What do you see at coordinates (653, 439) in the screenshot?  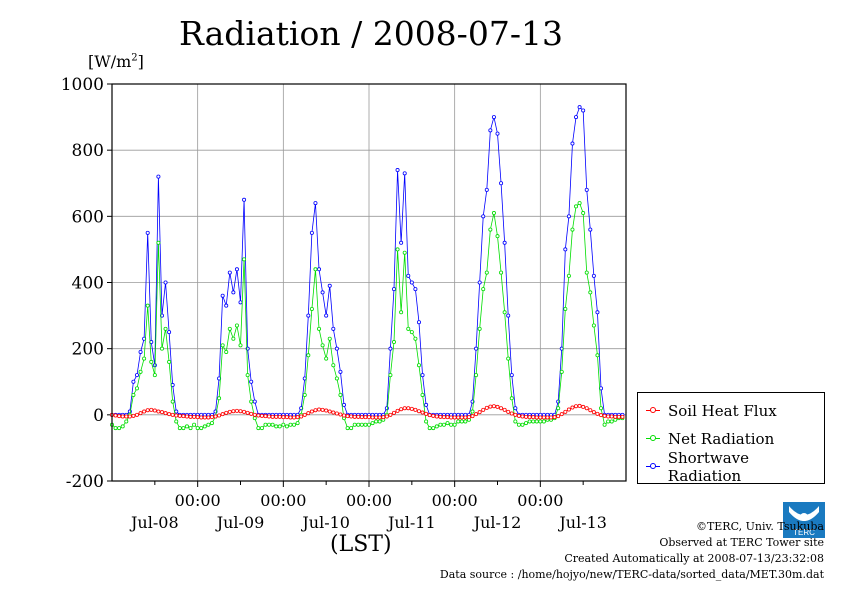 I see `legend-marker-green` at bounding box center [653, 439].